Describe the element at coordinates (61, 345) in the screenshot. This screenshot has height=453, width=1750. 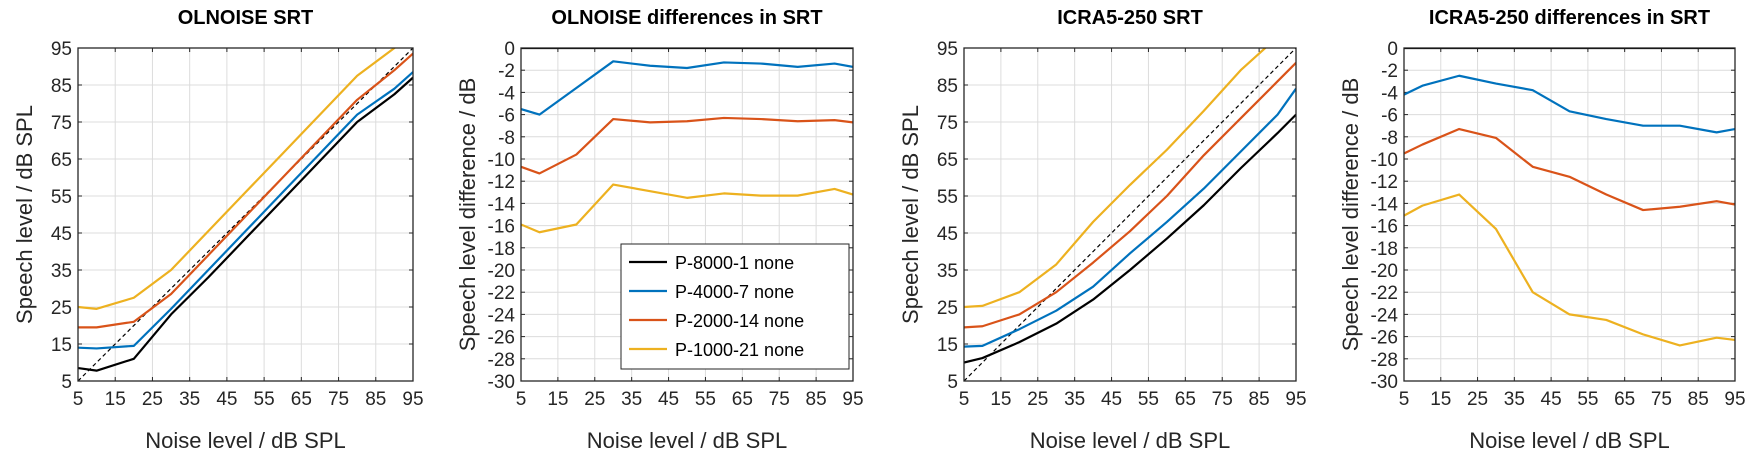
I see `y-tick-label: 15` at that location.